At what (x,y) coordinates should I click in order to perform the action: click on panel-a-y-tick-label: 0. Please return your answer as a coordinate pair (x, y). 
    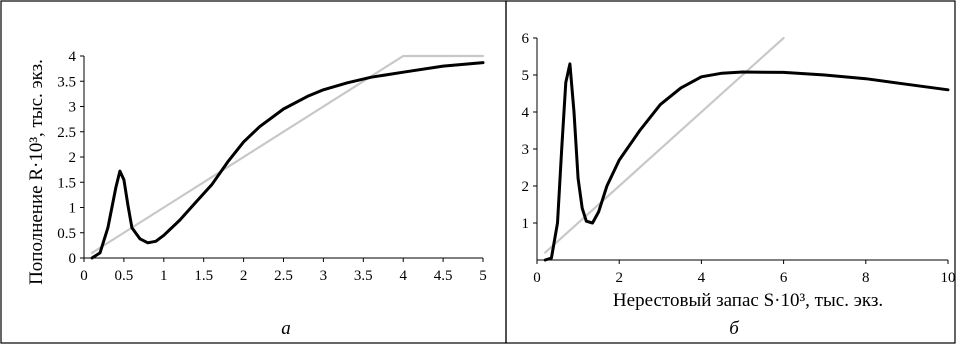
    Looking at the image, I should click on (73, 259).